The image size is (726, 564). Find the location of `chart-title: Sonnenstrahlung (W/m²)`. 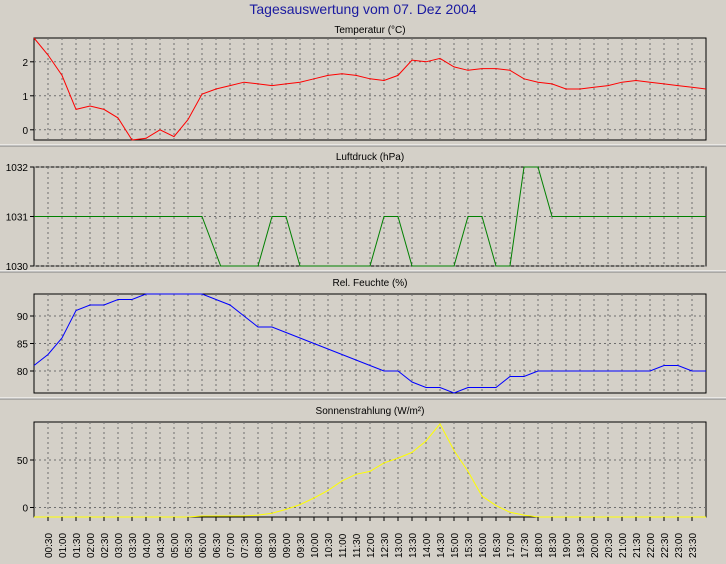

chart-title: Sonnenstrahlung (W/m²) is located at coordinates (370, 411).